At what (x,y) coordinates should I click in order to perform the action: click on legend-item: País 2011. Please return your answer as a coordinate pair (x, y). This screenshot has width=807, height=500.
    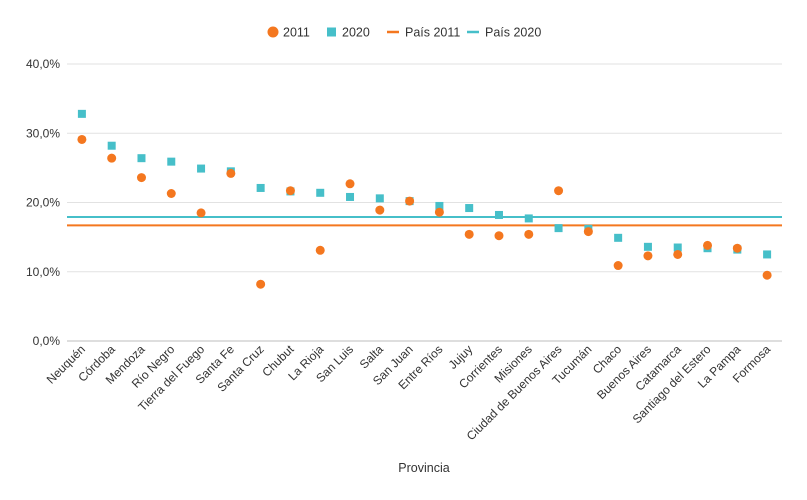
    Looking at the image, I should click on (423, 33).